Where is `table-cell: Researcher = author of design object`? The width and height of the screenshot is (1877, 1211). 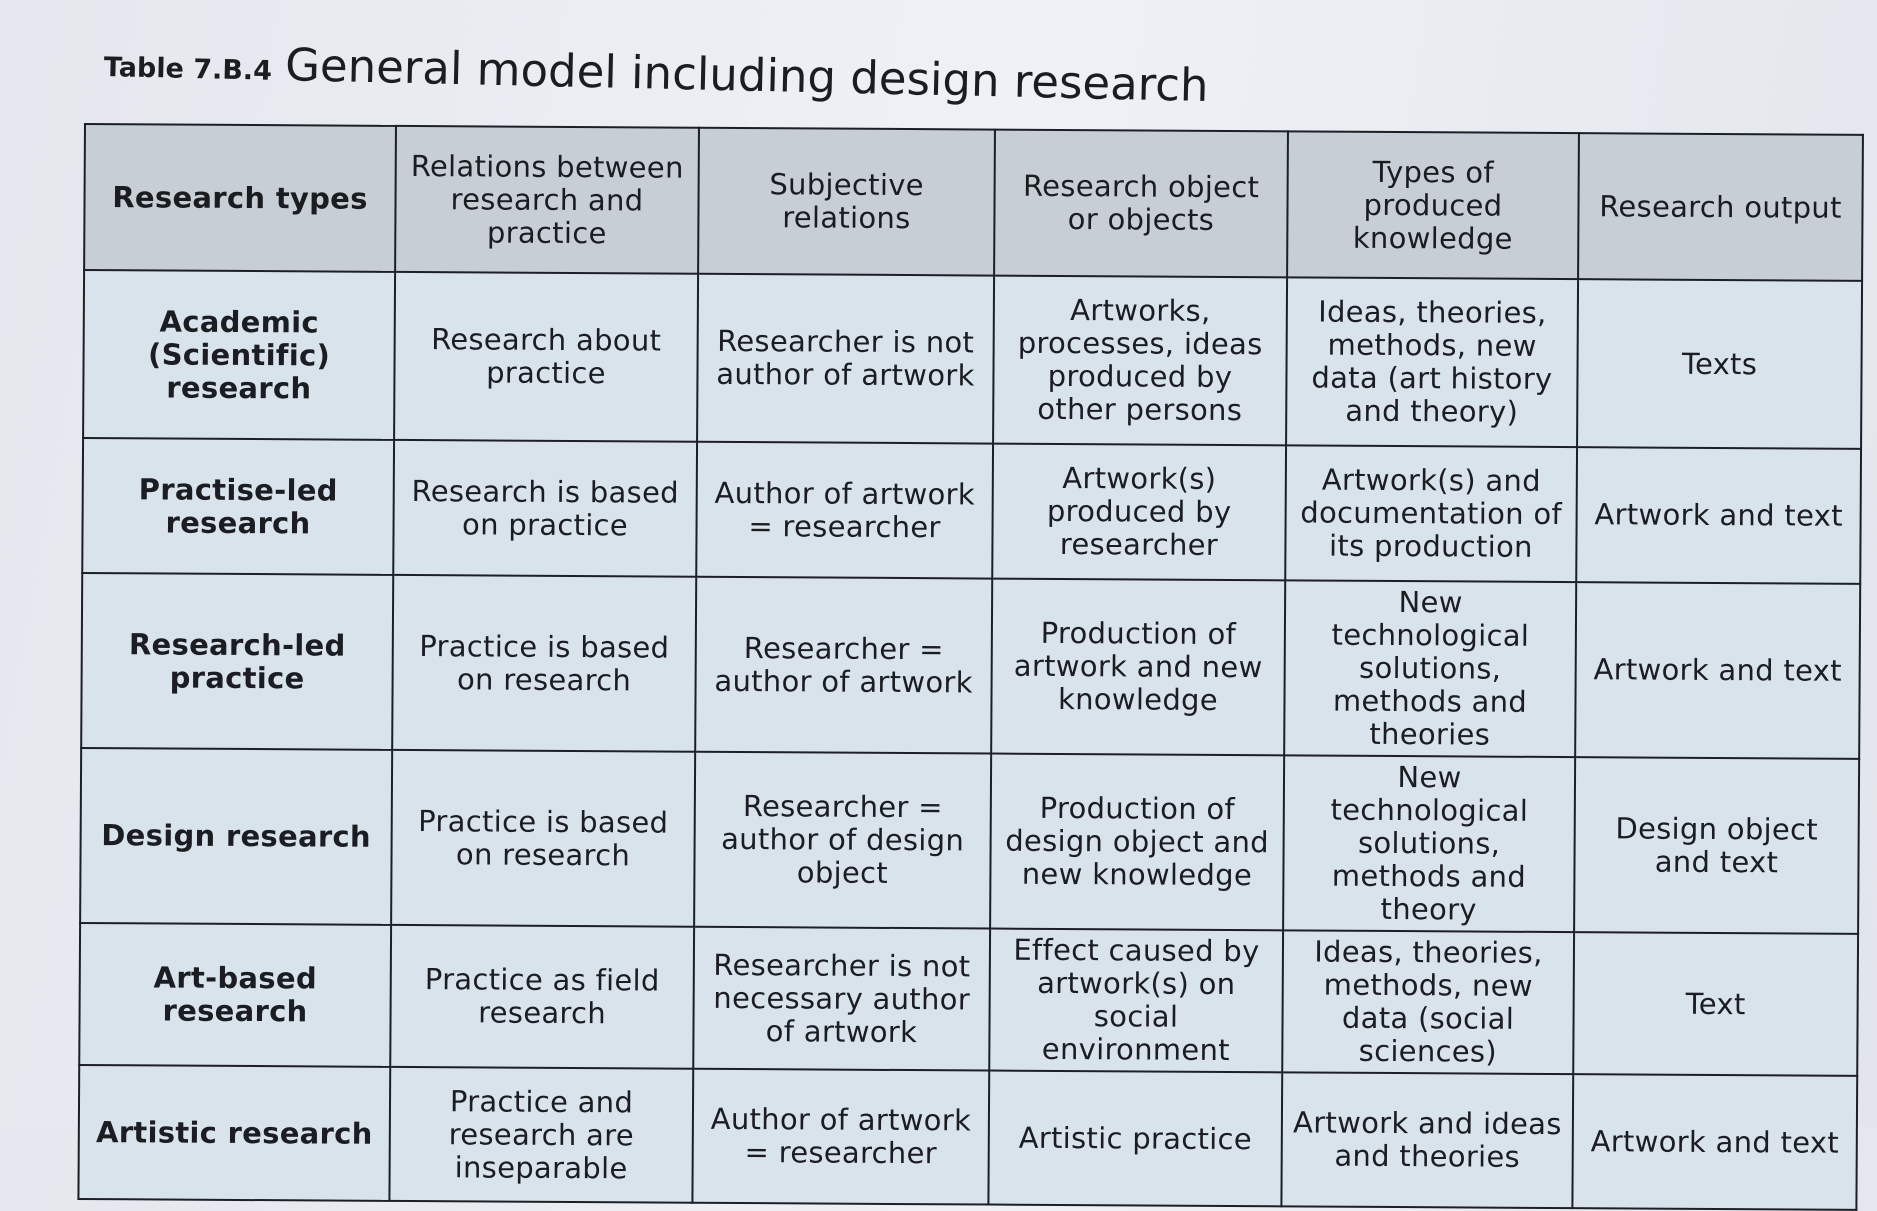 table-cell: Researcher = author of design object is located at coordinates (843, 840).